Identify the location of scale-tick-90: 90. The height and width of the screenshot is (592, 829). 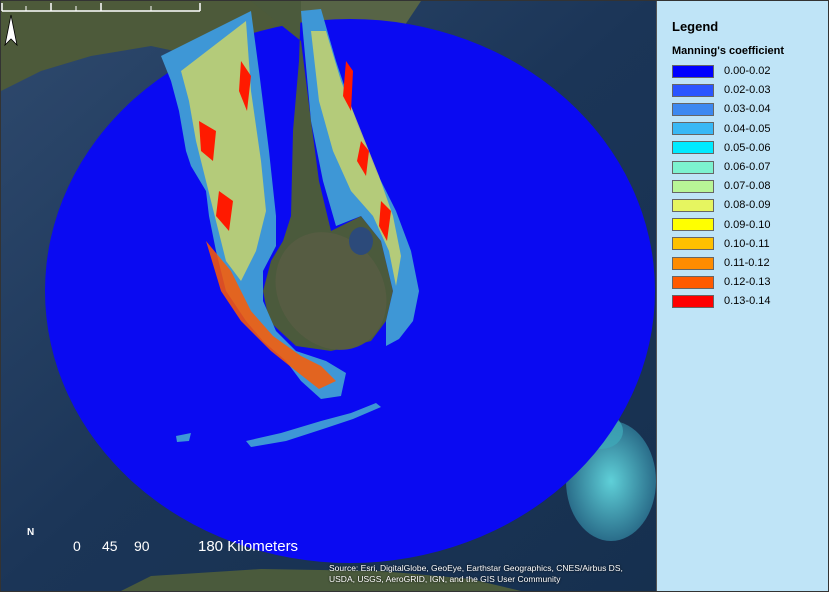
(142, 546).